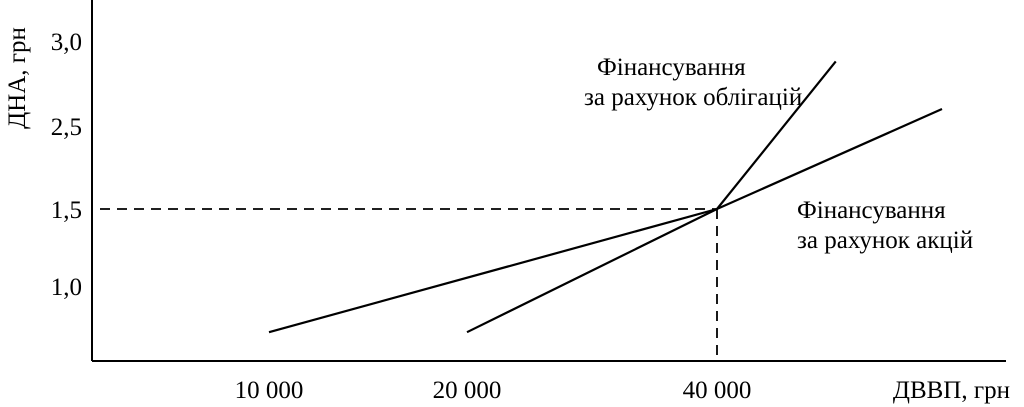 The width and height of the screenshot is (1024, 407). What do you see at coordinates (17, 78) in the screenshot?
I see `y-axis-title: ДНА, грн` at bounding box center [17, 78].